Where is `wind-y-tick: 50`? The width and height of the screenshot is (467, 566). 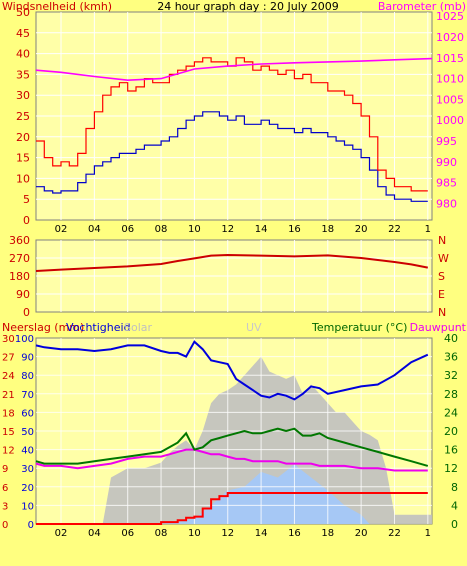 wind-y-tick: 50 is located at coordinates (23, 12).